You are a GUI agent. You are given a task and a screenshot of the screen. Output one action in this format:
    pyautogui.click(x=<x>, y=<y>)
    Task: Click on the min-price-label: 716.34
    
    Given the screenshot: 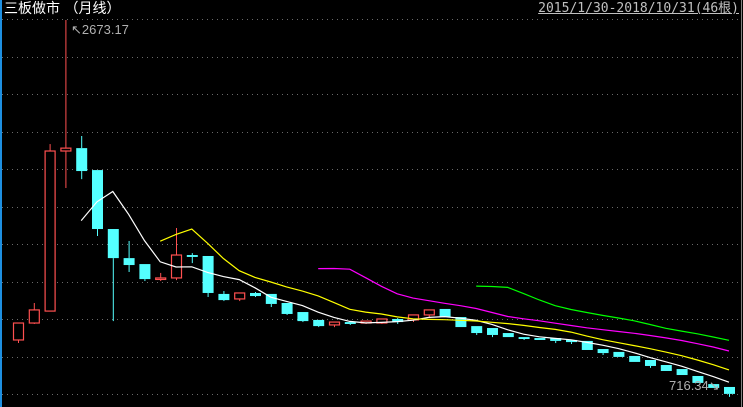 What is the action you would take?
    pyautogui.click(x=689, y=385)
    